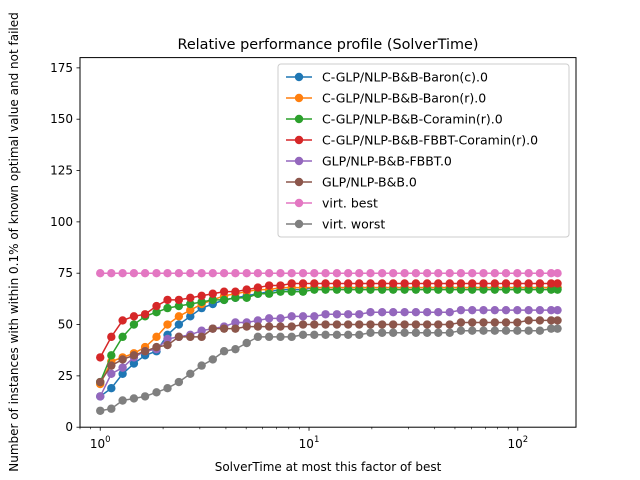 This screenshot has width=640, height=480. What do you see at coordinates (430, 140) in the screenshot?
I see `legend-label: C-GLP/NLP-B&B-FBBT-Coramin(r).0` at bounding box center [430, 140].